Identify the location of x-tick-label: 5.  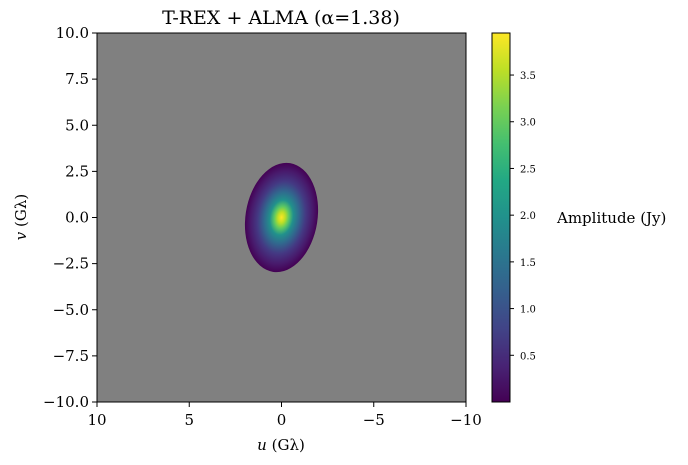
(189, 420).